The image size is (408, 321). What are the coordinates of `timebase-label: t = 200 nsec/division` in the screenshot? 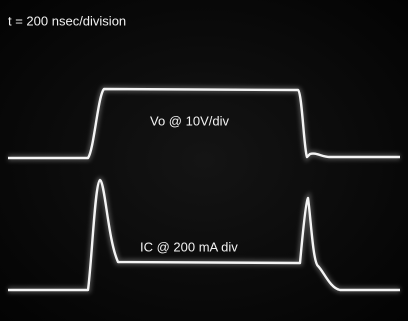 It's located at (67, 20).